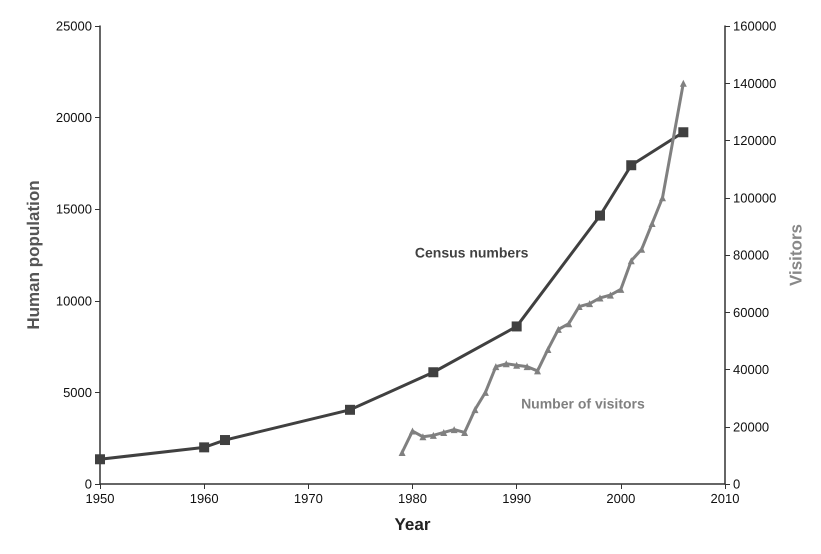  What do you see at coordinates (725, 498) in the screenshot?
I see `x-tick-label: 2010` at bounding box center [725, 498].